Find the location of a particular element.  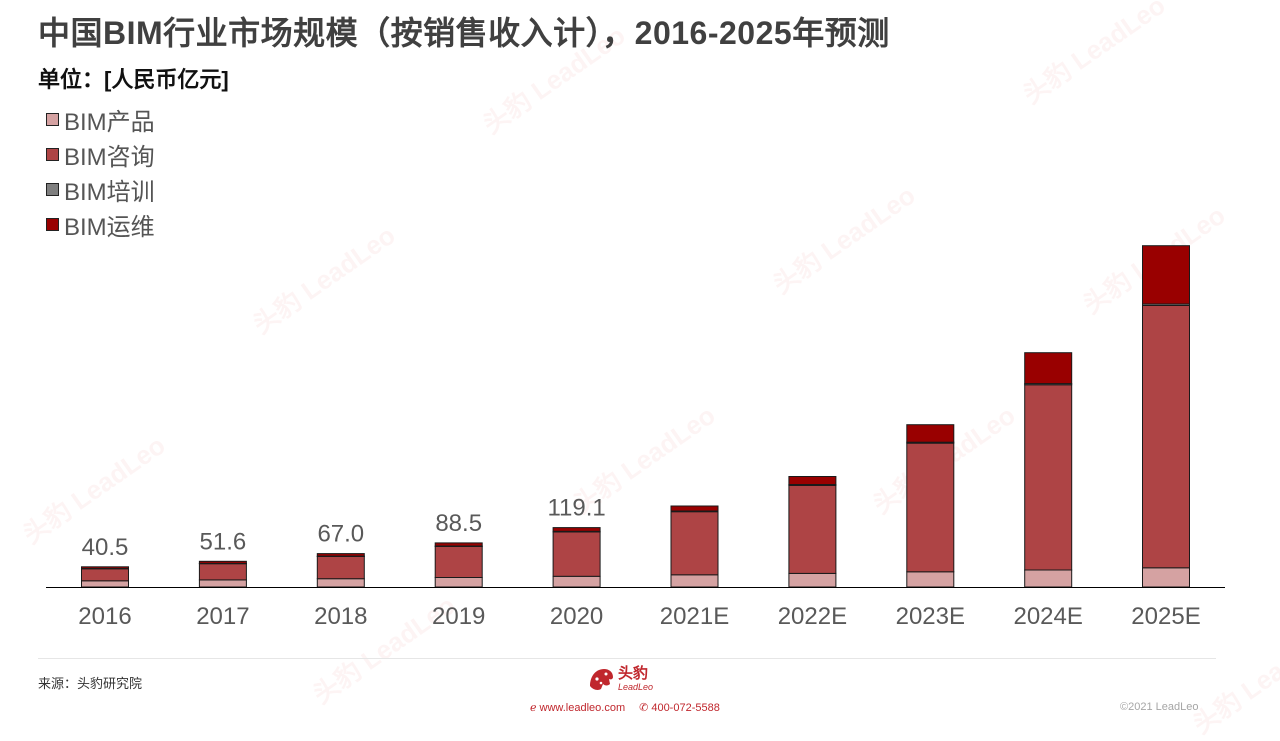

bar-consulting-2021E is located at coordinates (694, 543).